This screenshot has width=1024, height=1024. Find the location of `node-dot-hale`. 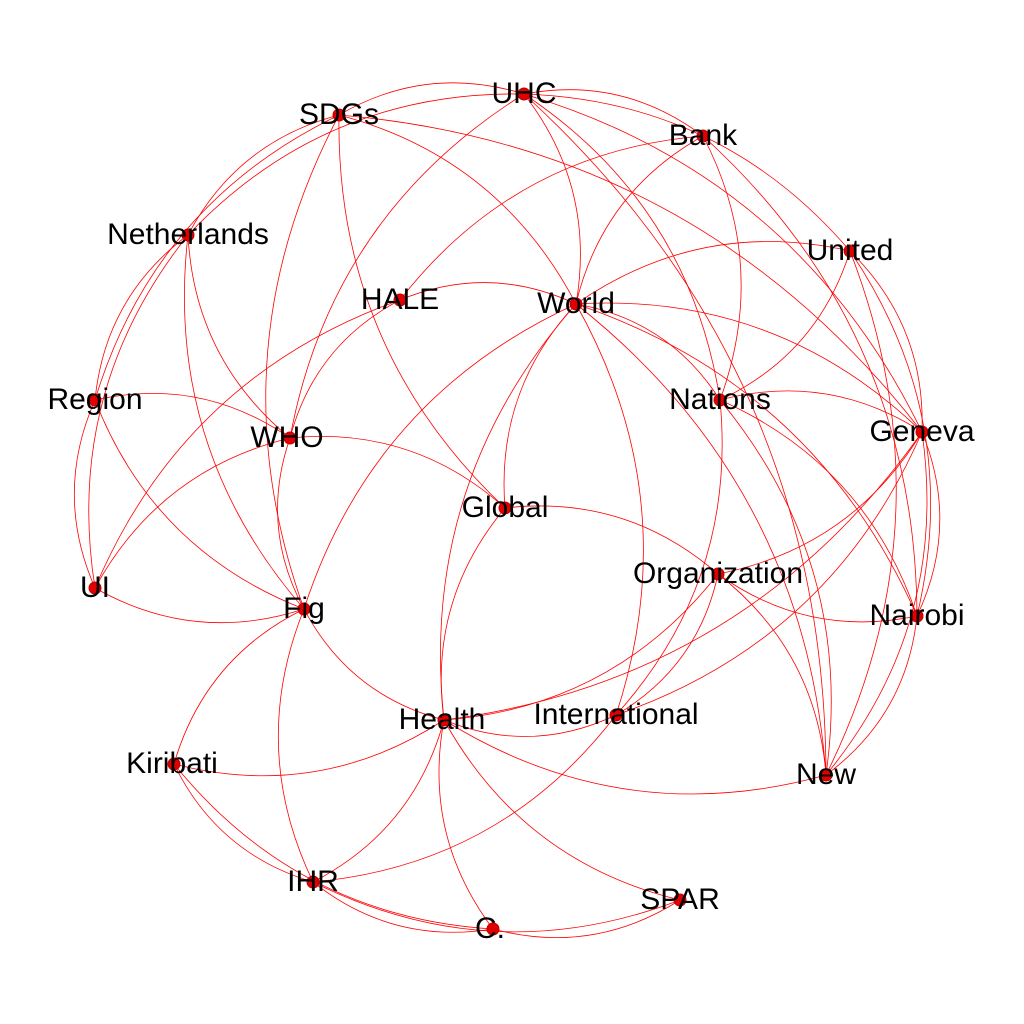

node-dot-hale is located at coordinates (400, 300).